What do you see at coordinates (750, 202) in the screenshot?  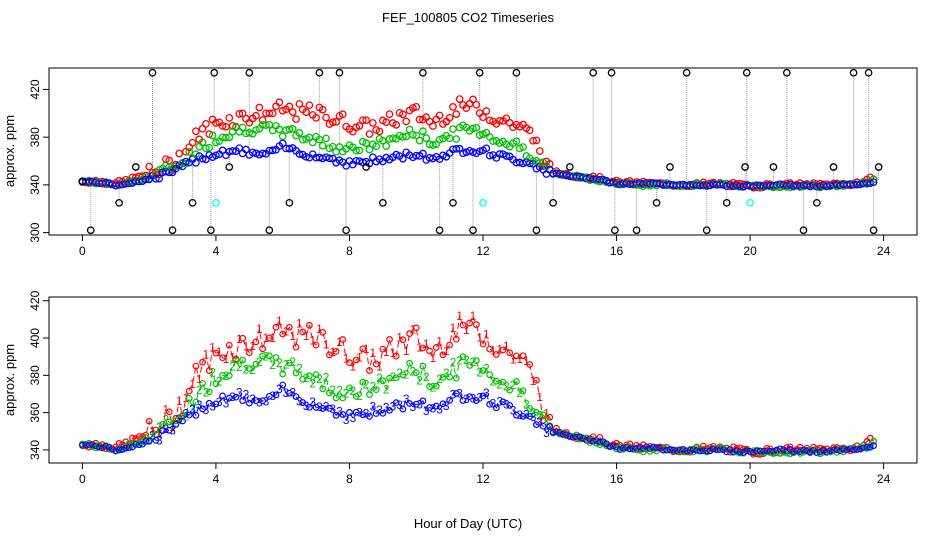 I see `flag-point-cyan` at bounding box center [750, 202].